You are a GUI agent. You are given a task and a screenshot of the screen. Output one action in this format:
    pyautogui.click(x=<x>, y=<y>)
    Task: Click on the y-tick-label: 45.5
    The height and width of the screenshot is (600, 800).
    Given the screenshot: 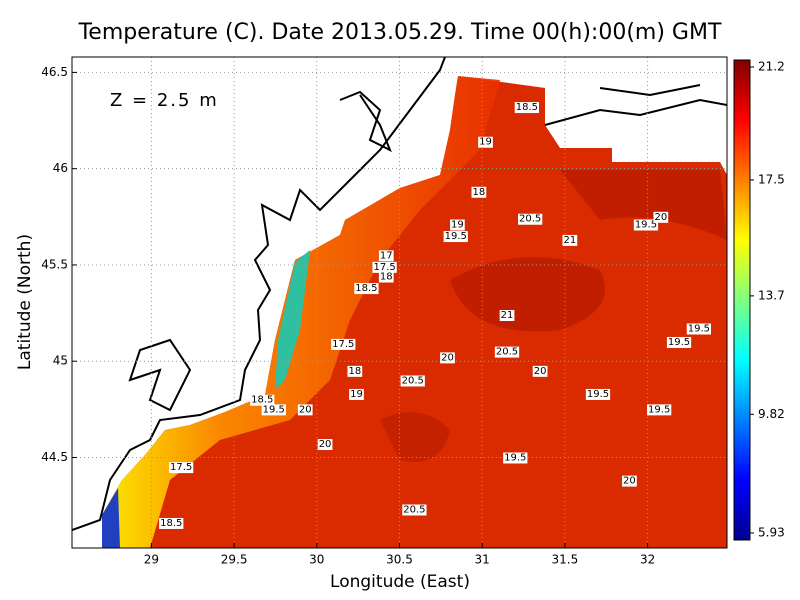 What is the action you would take?
    pyautogui.click(x=54, y=264)
    